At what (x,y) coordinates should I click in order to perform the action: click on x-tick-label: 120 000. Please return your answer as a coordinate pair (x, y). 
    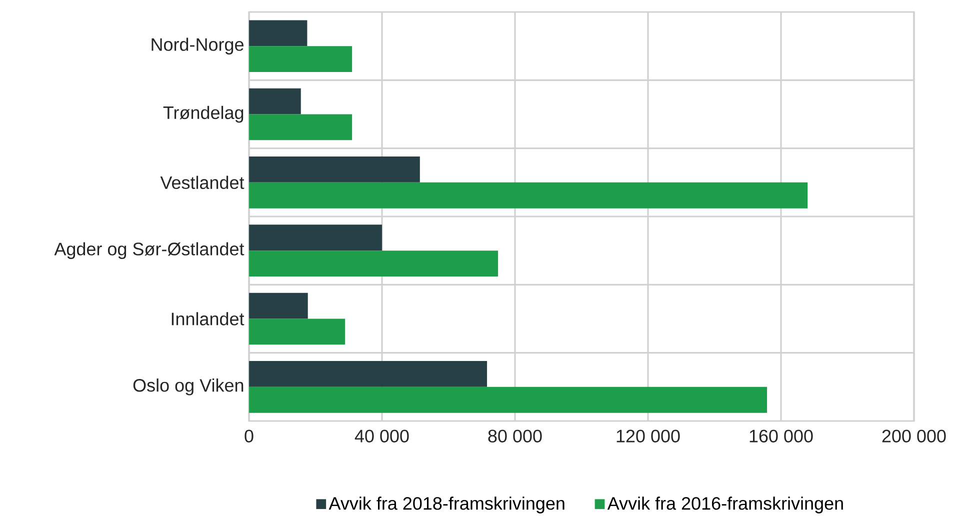
    Looking at the image, I should click on (648, 436).